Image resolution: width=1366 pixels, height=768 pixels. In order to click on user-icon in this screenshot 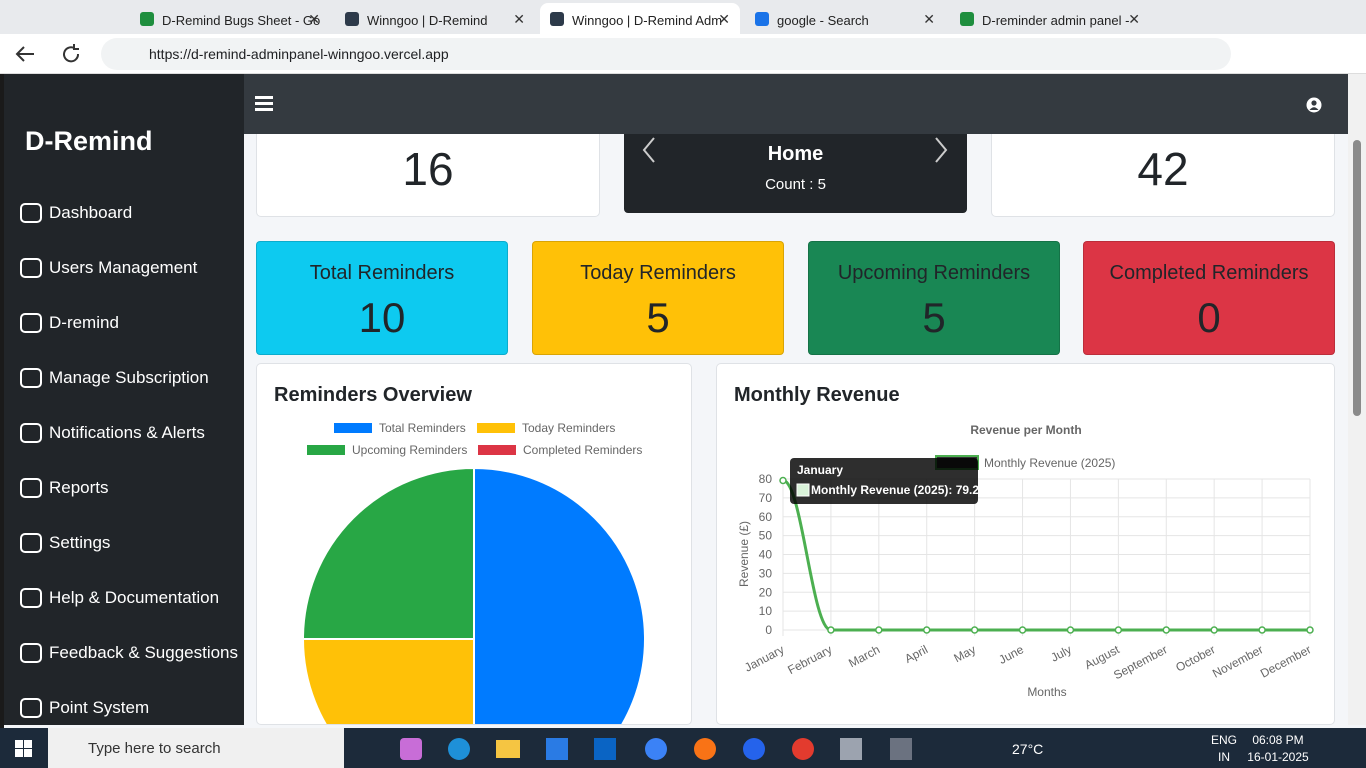, I will do `click(1314, 105)`.